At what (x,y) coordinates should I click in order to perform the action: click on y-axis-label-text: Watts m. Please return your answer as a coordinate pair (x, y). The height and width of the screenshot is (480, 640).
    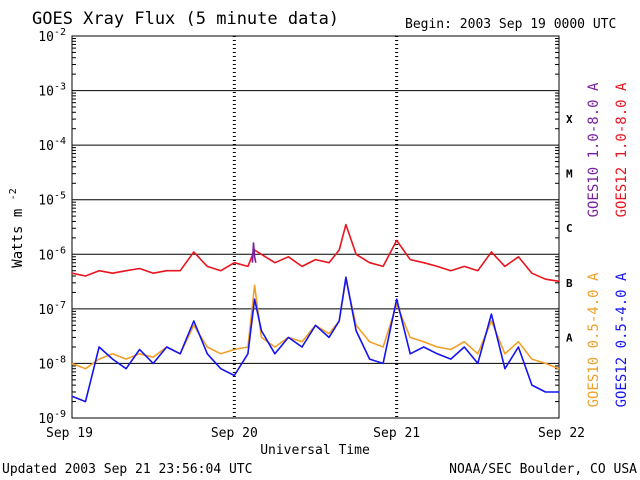
    Looking at the image, I should click on (18, 233).